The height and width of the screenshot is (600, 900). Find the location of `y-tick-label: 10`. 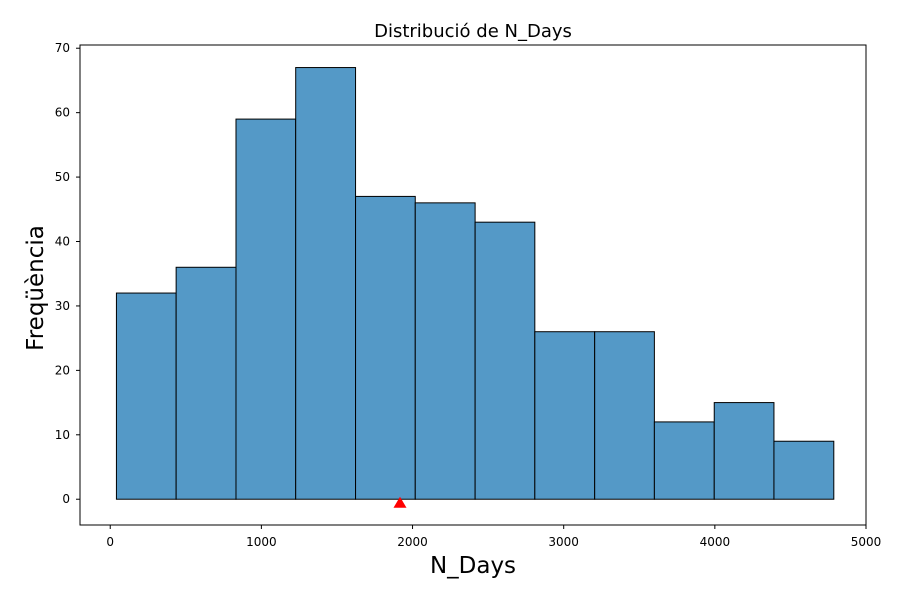

y-tick-label: 10 is located at coordinates (62, 435).